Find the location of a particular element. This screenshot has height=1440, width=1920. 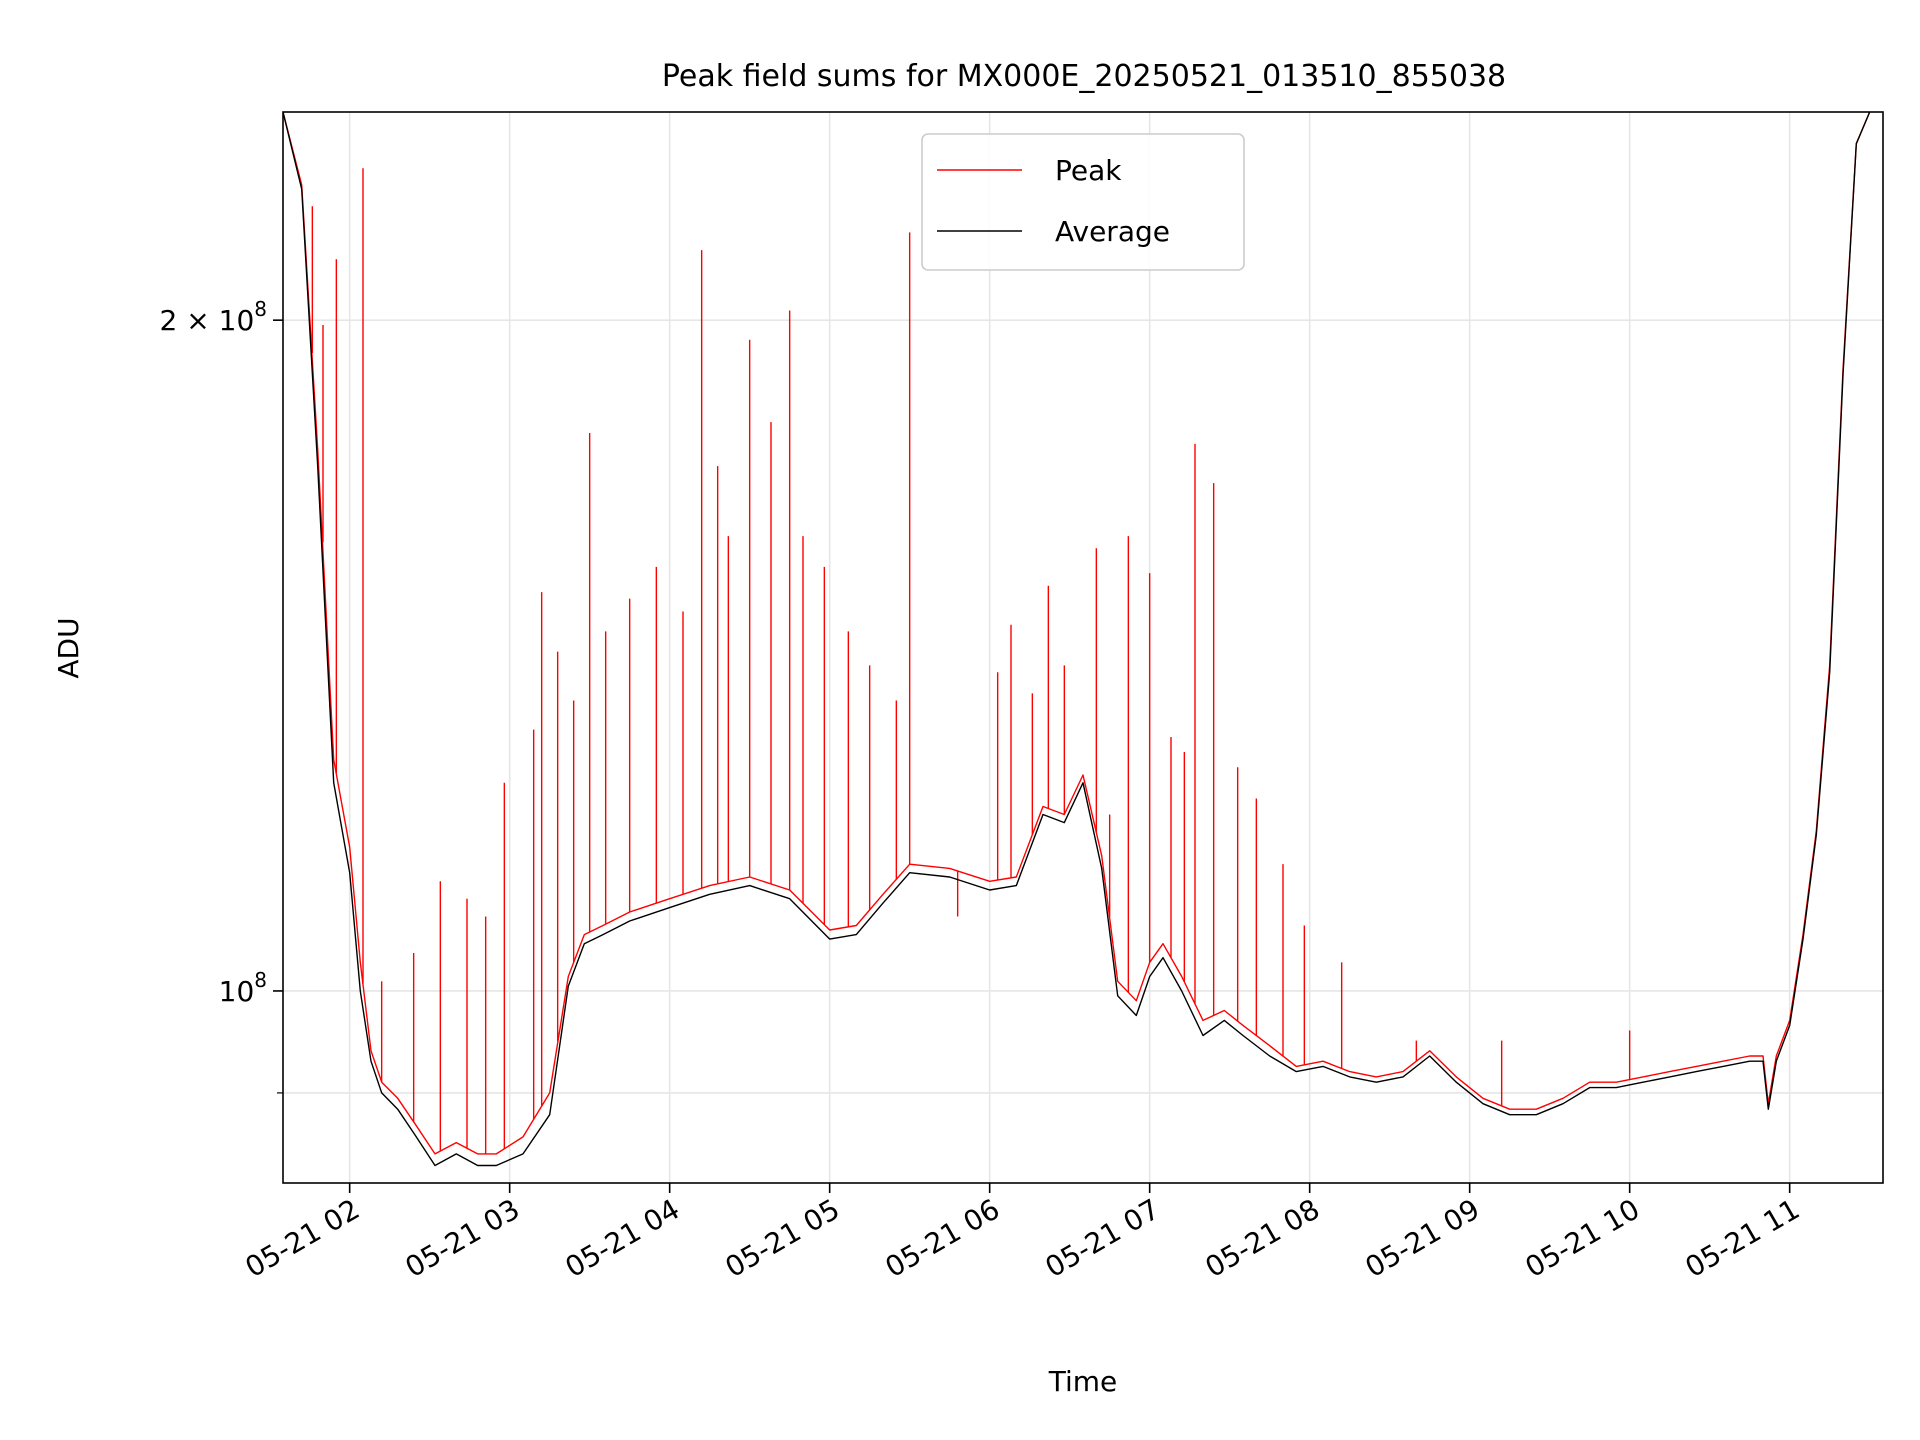

legend-label-average: Average is located at coordinates (1112, 231).